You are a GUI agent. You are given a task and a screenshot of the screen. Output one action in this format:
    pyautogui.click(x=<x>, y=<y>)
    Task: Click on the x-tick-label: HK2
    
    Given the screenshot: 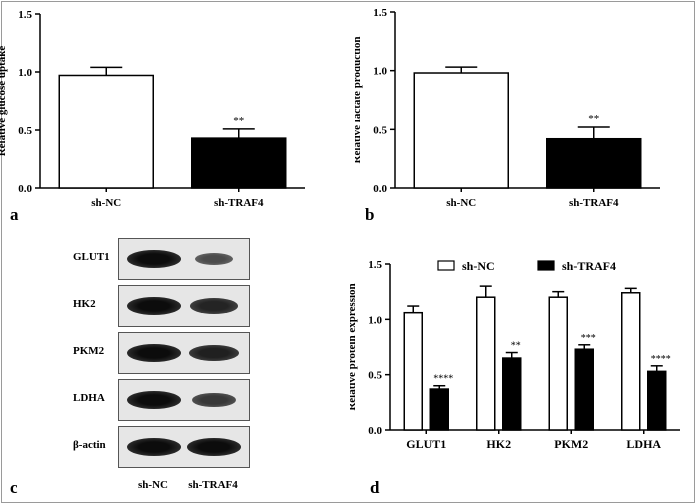 What is the action you would take?
    pyautogui.click(x=498, y=444)
    